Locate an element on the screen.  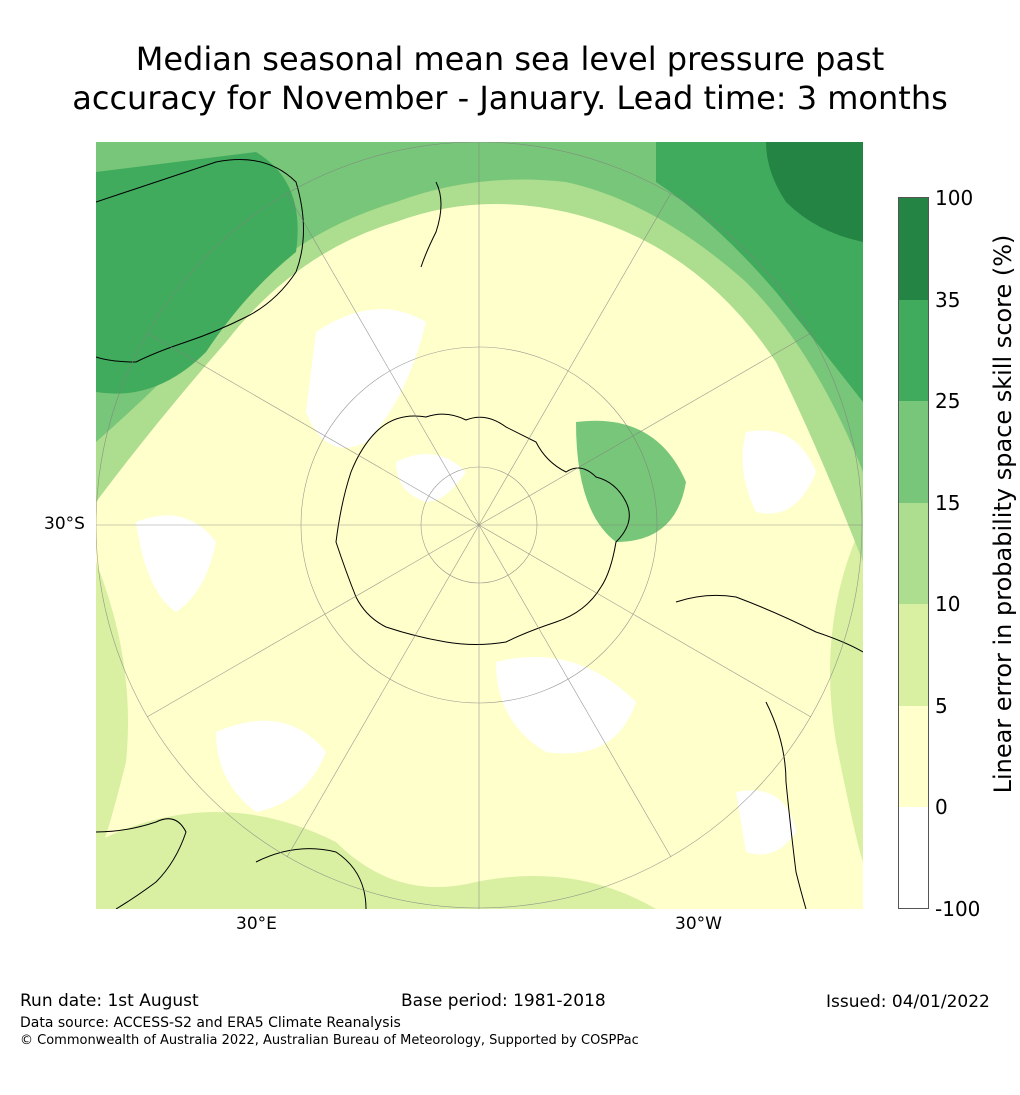
region-very-high-nw is located at coordinates (197, 273).